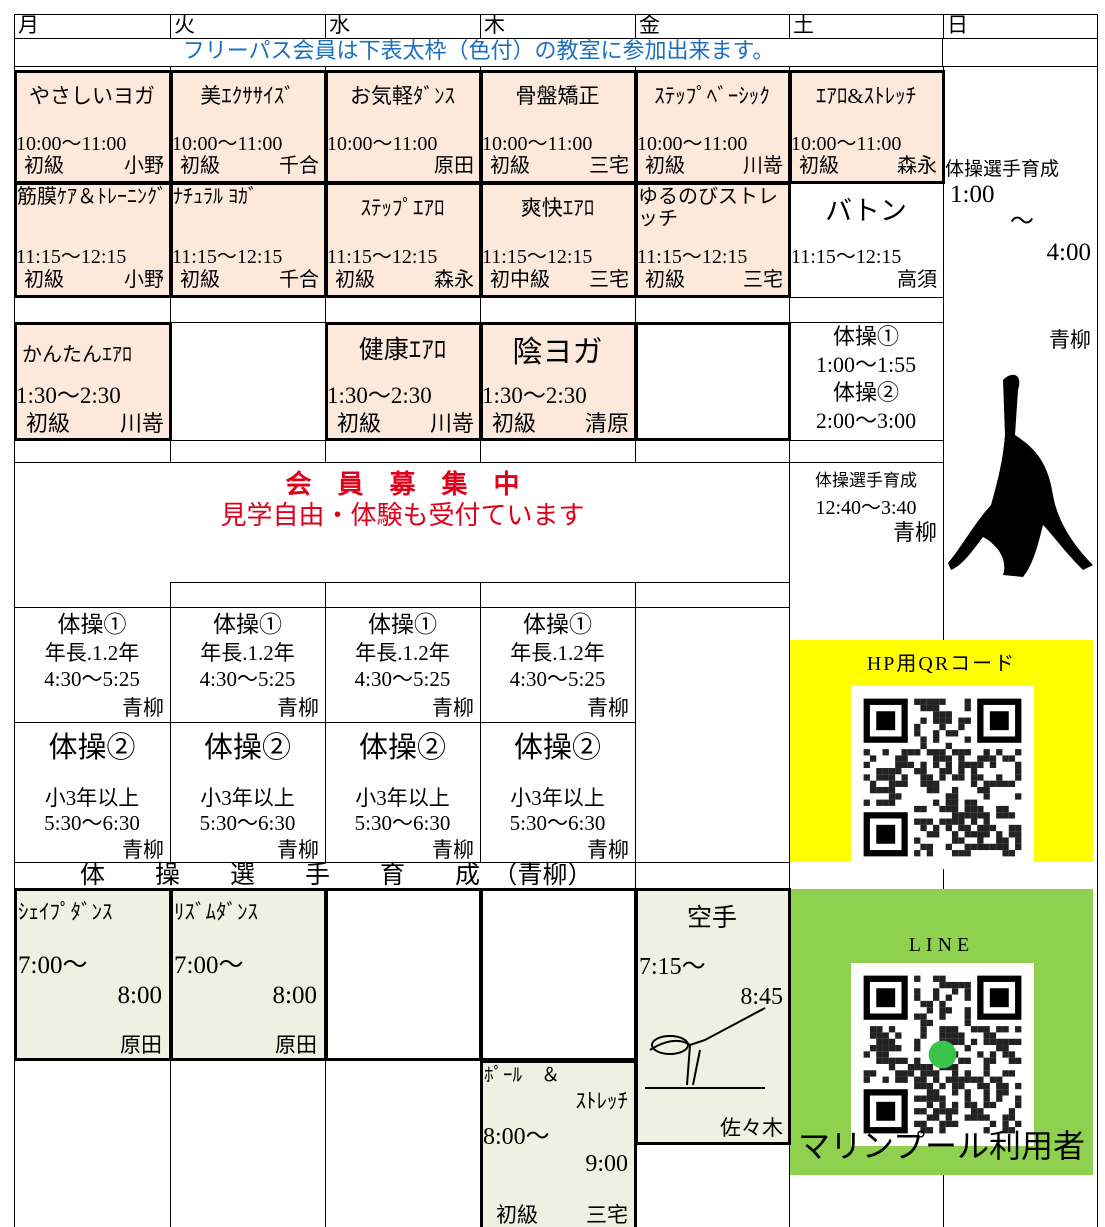 The image size is (1105, 1227). Describe the element at coordinates (247, 96) in the screenshot. I see `text: 美ｴｸｻｻｲｽﾞ` at that location.